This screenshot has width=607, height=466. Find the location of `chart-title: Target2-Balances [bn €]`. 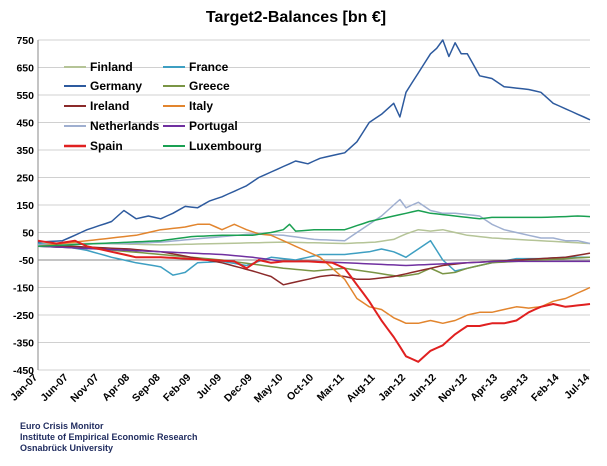

chart-title: Target2-Balances [bn €] is located at coordinates (296, 17).